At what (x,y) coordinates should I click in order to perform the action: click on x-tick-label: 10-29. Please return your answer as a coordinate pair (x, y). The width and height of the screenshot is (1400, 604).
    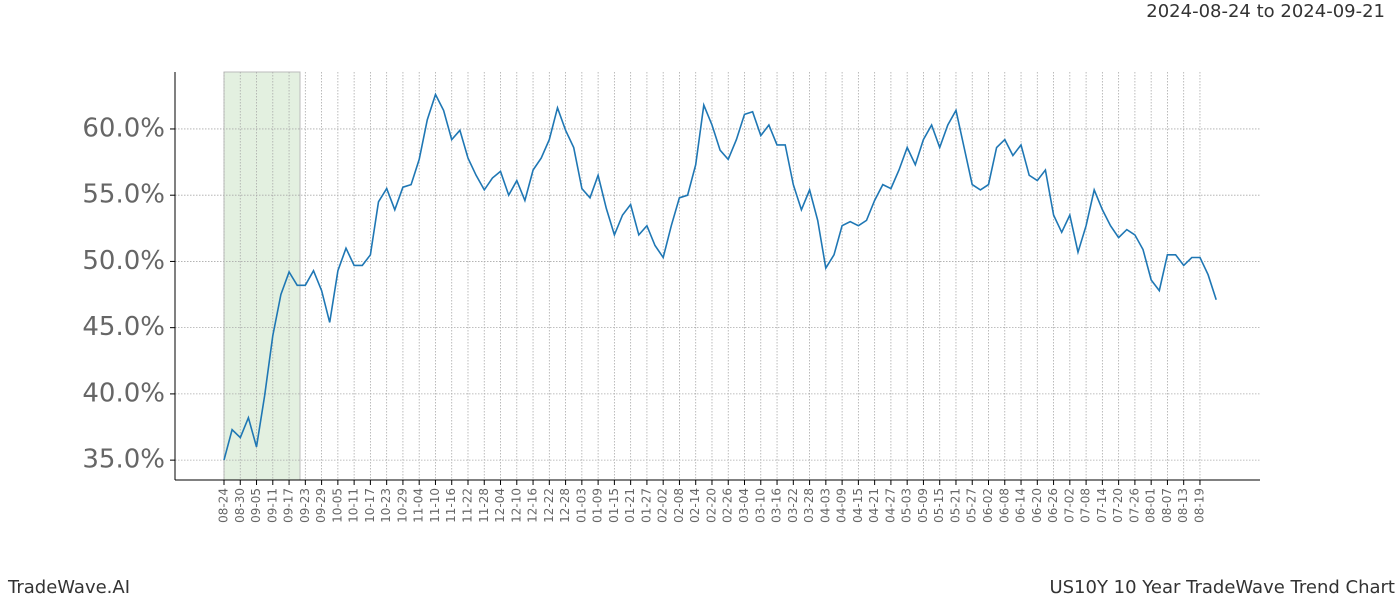
    Looking at the image, I should click on (402, 505).